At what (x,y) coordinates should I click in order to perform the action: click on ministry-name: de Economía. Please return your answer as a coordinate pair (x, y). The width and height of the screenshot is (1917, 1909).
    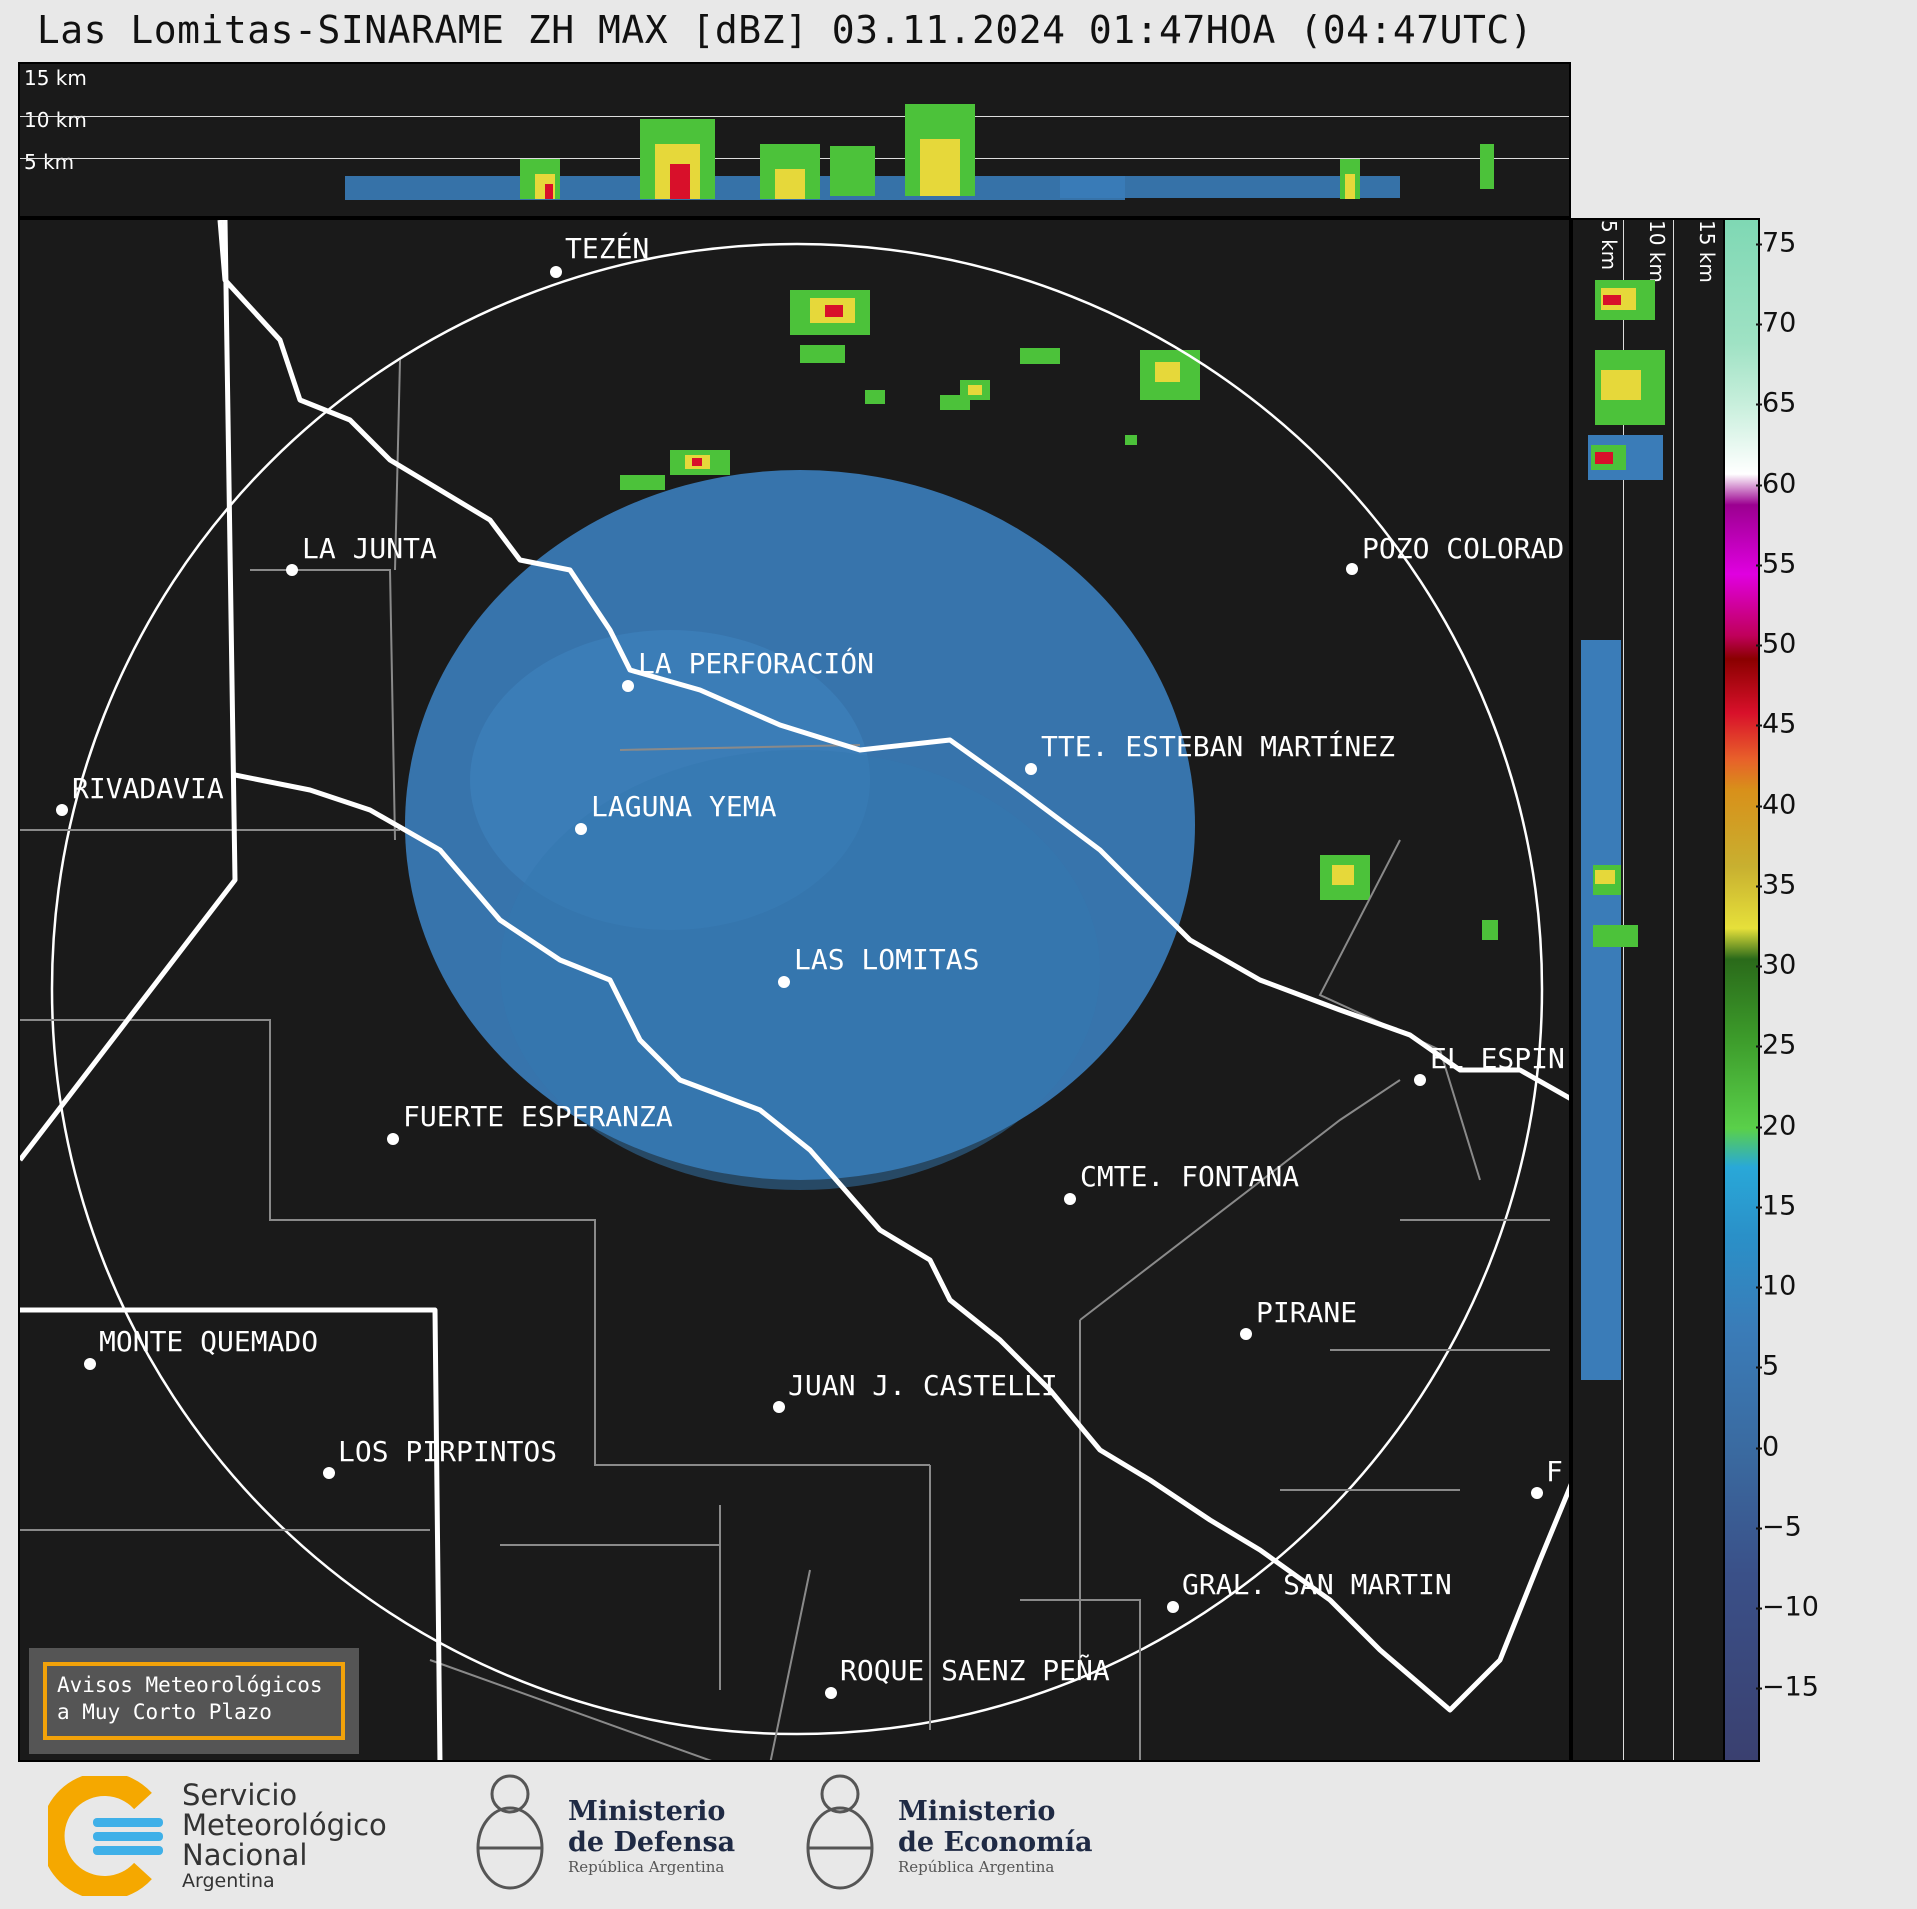
    Looking at the image, I should click on (995, 1842).